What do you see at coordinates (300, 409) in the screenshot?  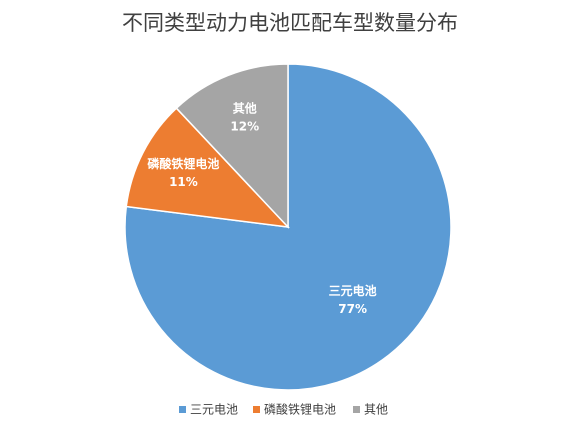 I see `legend-label: 磷酸铁锂电池` at bounding box center [300, 409].